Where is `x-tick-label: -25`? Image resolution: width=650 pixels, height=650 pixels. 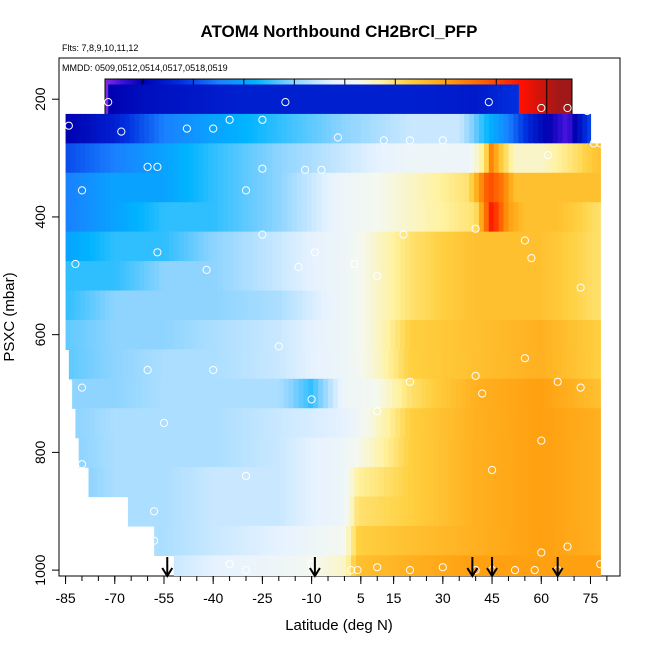 x-tick-label: -25 is located at coordinates (262, 598).